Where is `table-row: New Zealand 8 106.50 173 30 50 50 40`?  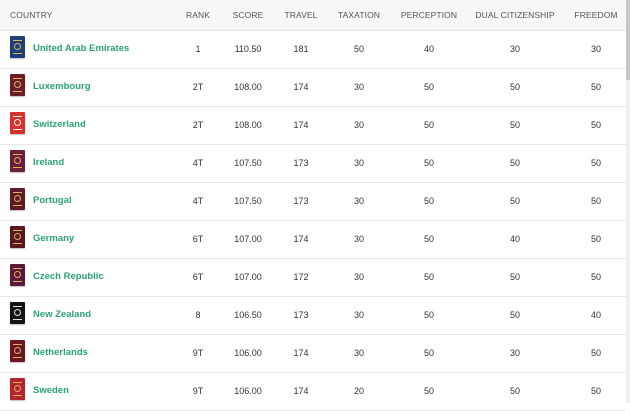 table-row: New Zealand 8 106.50 173 30 50 50 40 is located at coordinates (313, 316).